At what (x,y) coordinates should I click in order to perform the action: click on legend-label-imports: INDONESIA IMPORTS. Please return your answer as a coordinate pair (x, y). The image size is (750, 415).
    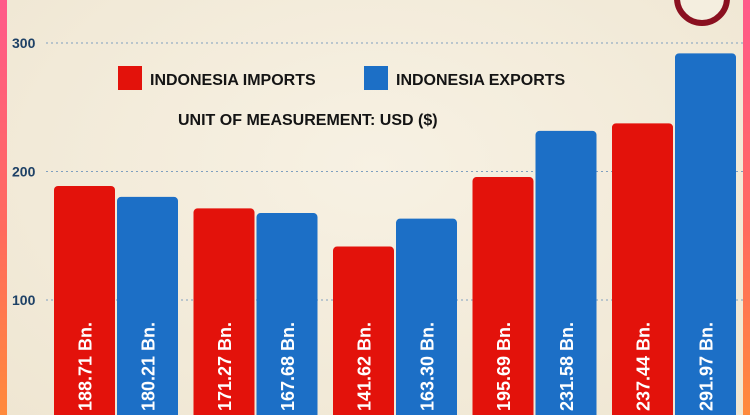
    Looking at the image, I should click on (233, 80).